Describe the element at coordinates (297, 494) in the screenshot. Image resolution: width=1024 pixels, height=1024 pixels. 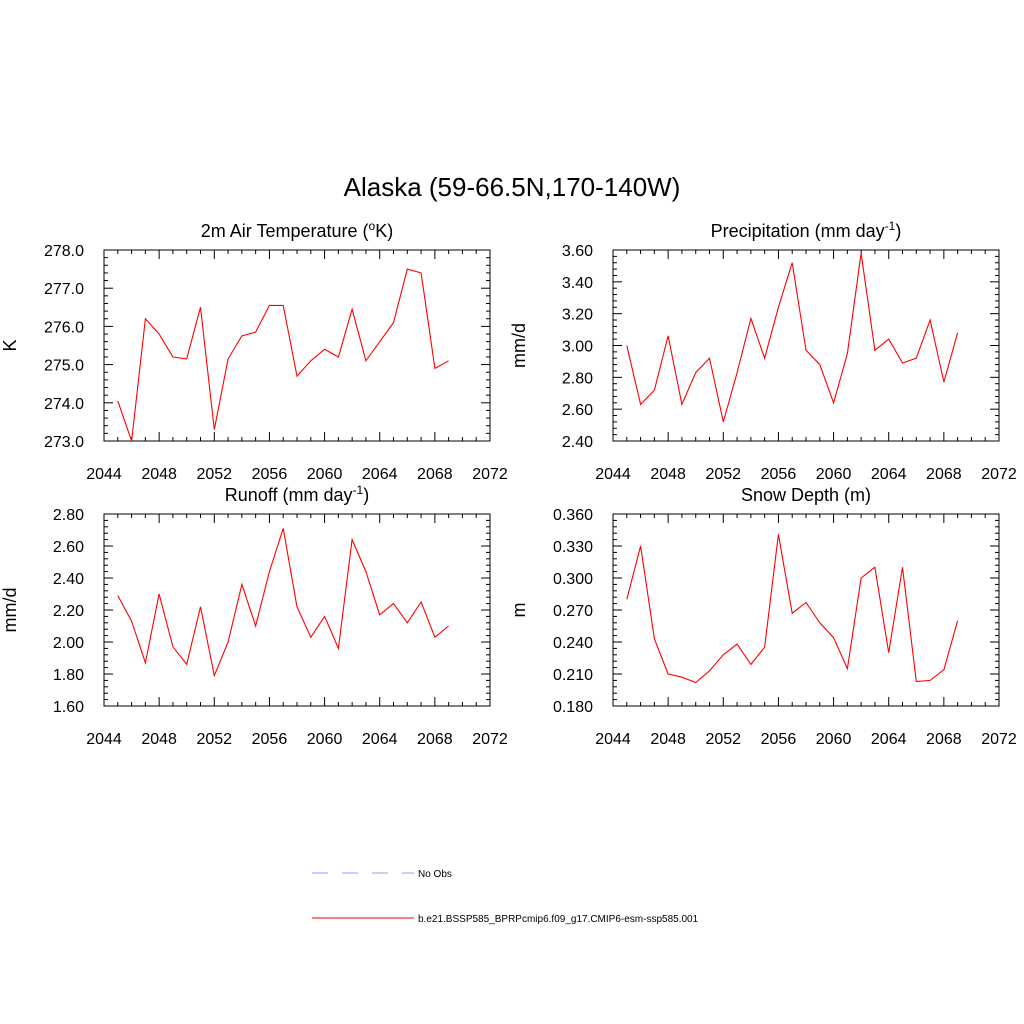
I see `panel-title: Runoff (mm day-1)` at that location.